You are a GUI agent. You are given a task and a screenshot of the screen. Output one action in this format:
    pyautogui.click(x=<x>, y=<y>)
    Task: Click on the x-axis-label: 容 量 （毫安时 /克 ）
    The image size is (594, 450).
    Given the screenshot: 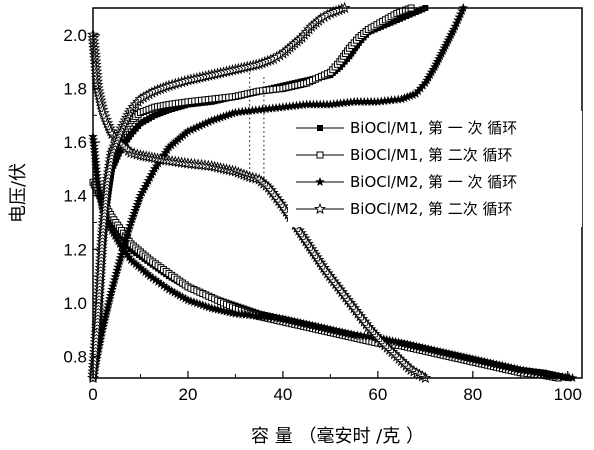 What is the action you would take?
    pyautogui.click(x=337, y=436)
    